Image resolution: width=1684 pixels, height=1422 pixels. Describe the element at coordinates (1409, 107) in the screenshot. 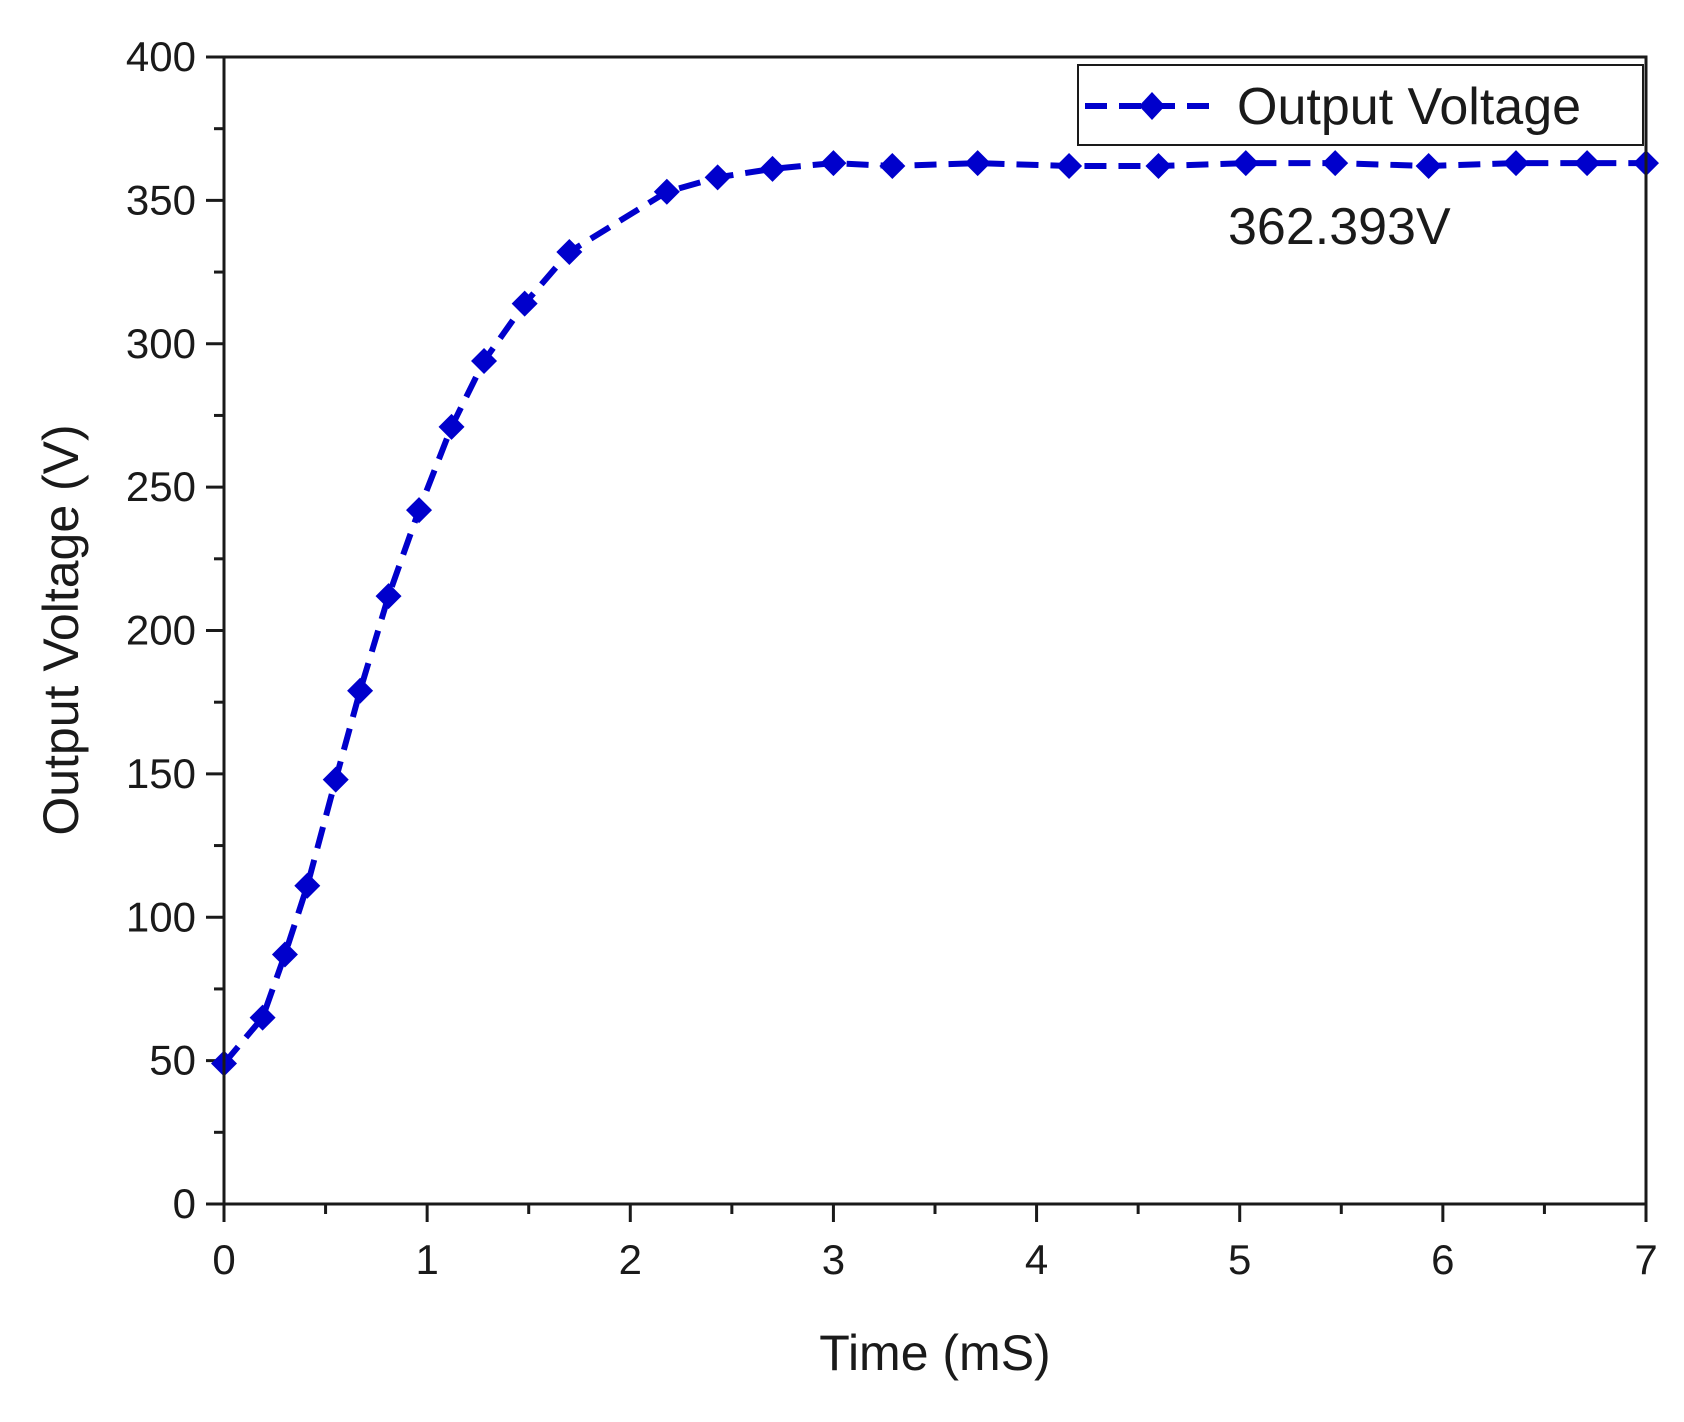

I see `legend-label: Output Voltage` at that location.